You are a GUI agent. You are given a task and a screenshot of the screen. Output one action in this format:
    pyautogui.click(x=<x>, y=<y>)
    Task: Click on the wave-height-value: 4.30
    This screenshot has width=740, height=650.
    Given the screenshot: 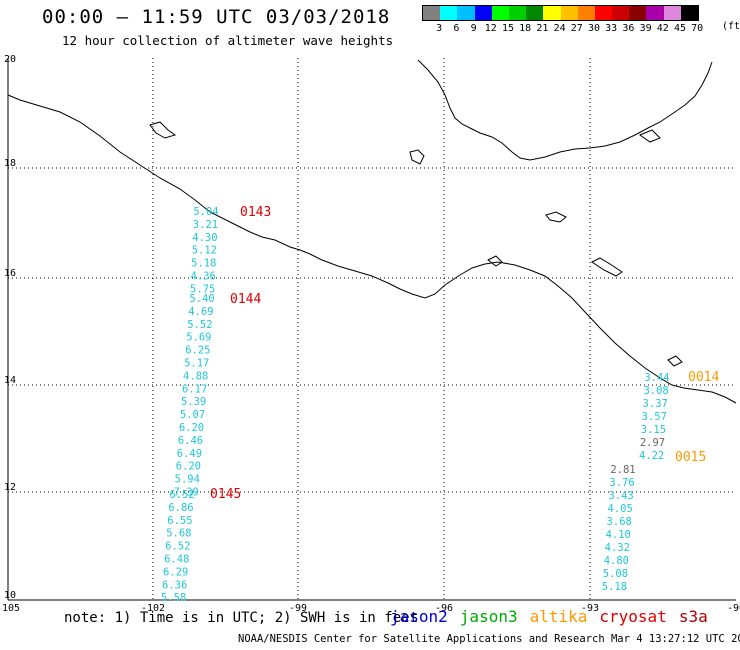 What is the action you would take?
    pyautogui.click(x=204, y=238)
    